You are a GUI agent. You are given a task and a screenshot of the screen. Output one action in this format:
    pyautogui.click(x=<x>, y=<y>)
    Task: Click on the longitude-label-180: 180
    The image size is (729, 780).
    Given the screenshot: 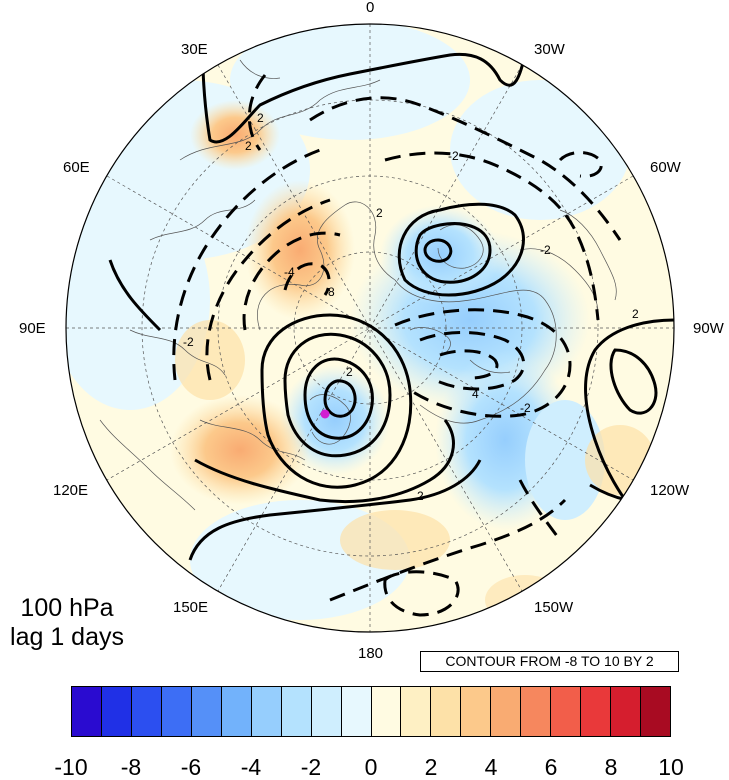 What is the action you would take?
    pyautogui.click(x=371, y=653)
    